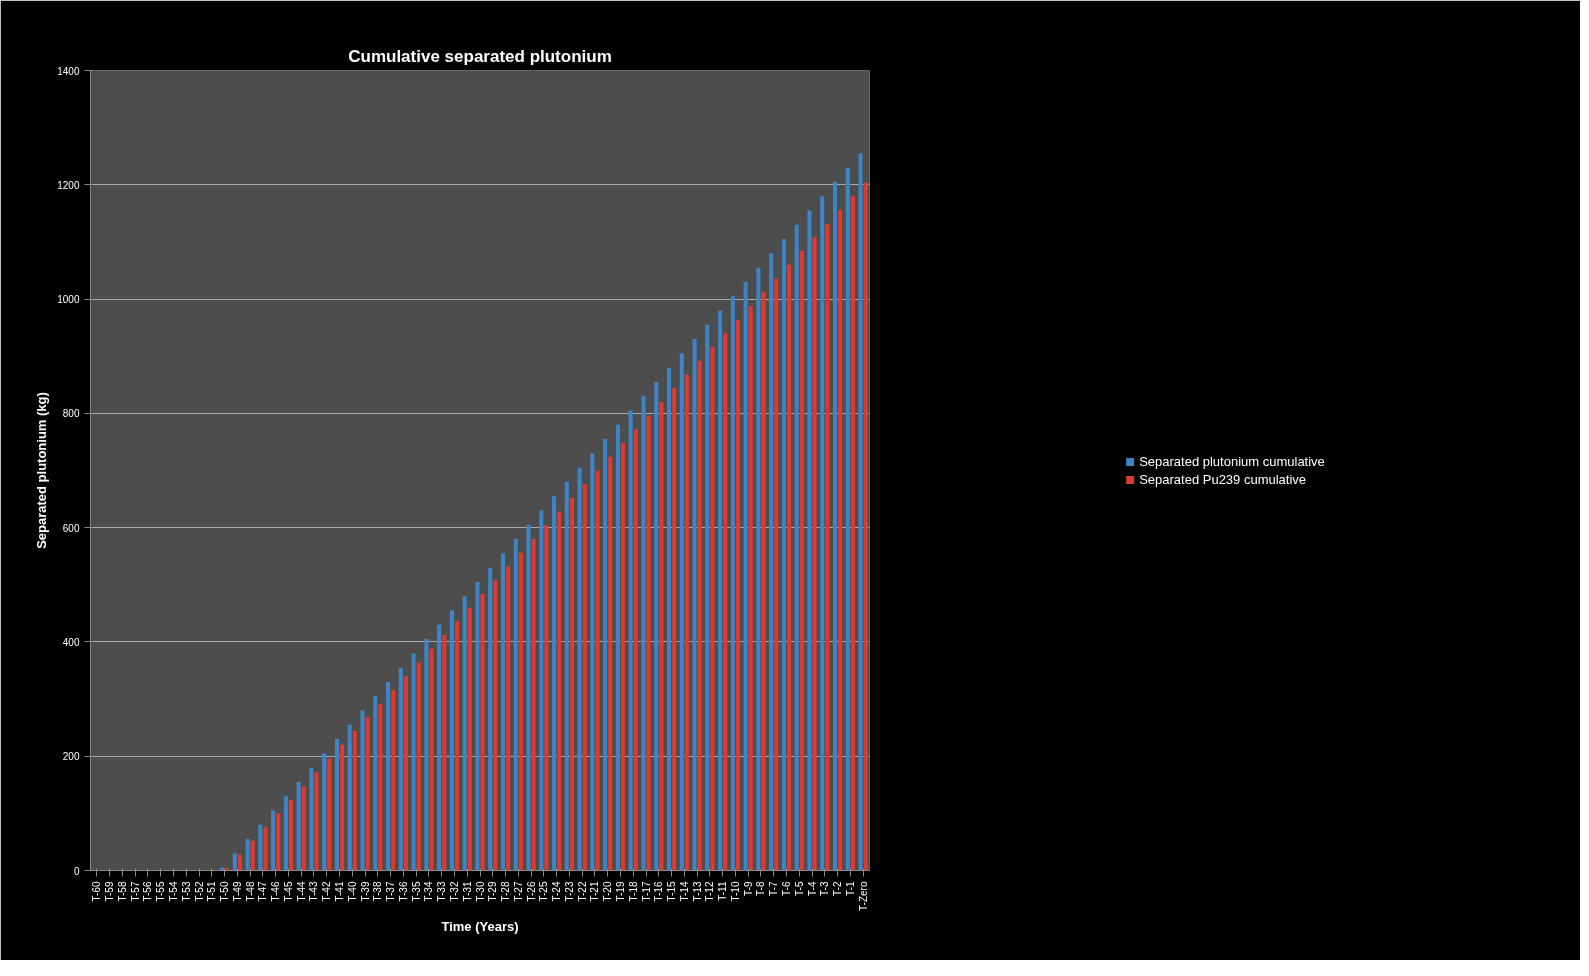 This screenshot has width=1589, height=976. I want to click on x-tick-label: T-50, so click(225, 891).